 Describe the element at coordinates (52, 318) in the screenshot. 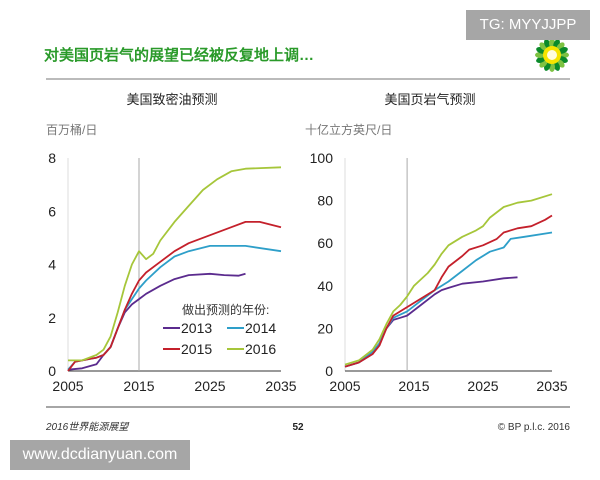

I see `y-tick-label: 2` at that location.